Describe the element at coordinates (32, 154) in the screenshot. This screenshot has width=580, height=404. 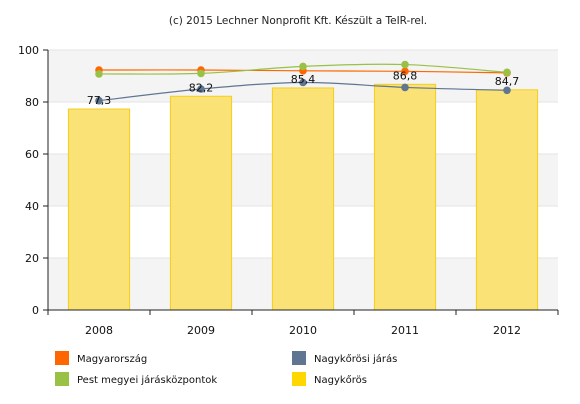
I see `y-tick-label: 60` at that location.